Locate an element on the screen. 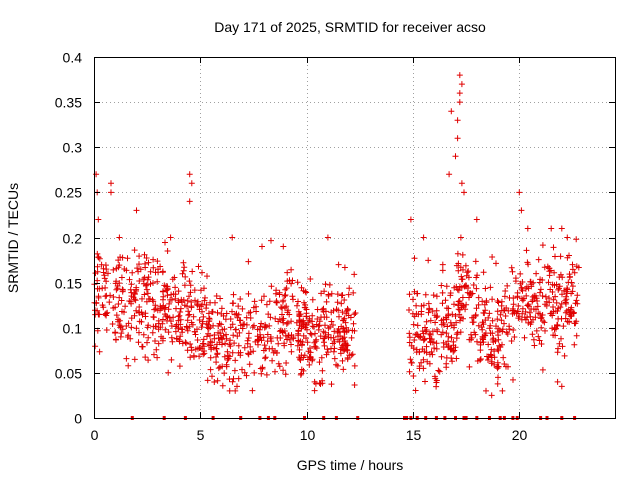  y-axis-label: SRMTID / TECUs is located at coordinates (13, 238).